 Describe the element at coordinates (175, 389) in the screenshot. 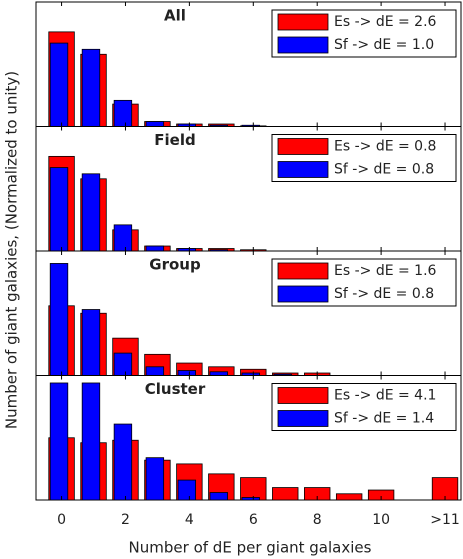

I see `panel-title: Cluster` at that location.